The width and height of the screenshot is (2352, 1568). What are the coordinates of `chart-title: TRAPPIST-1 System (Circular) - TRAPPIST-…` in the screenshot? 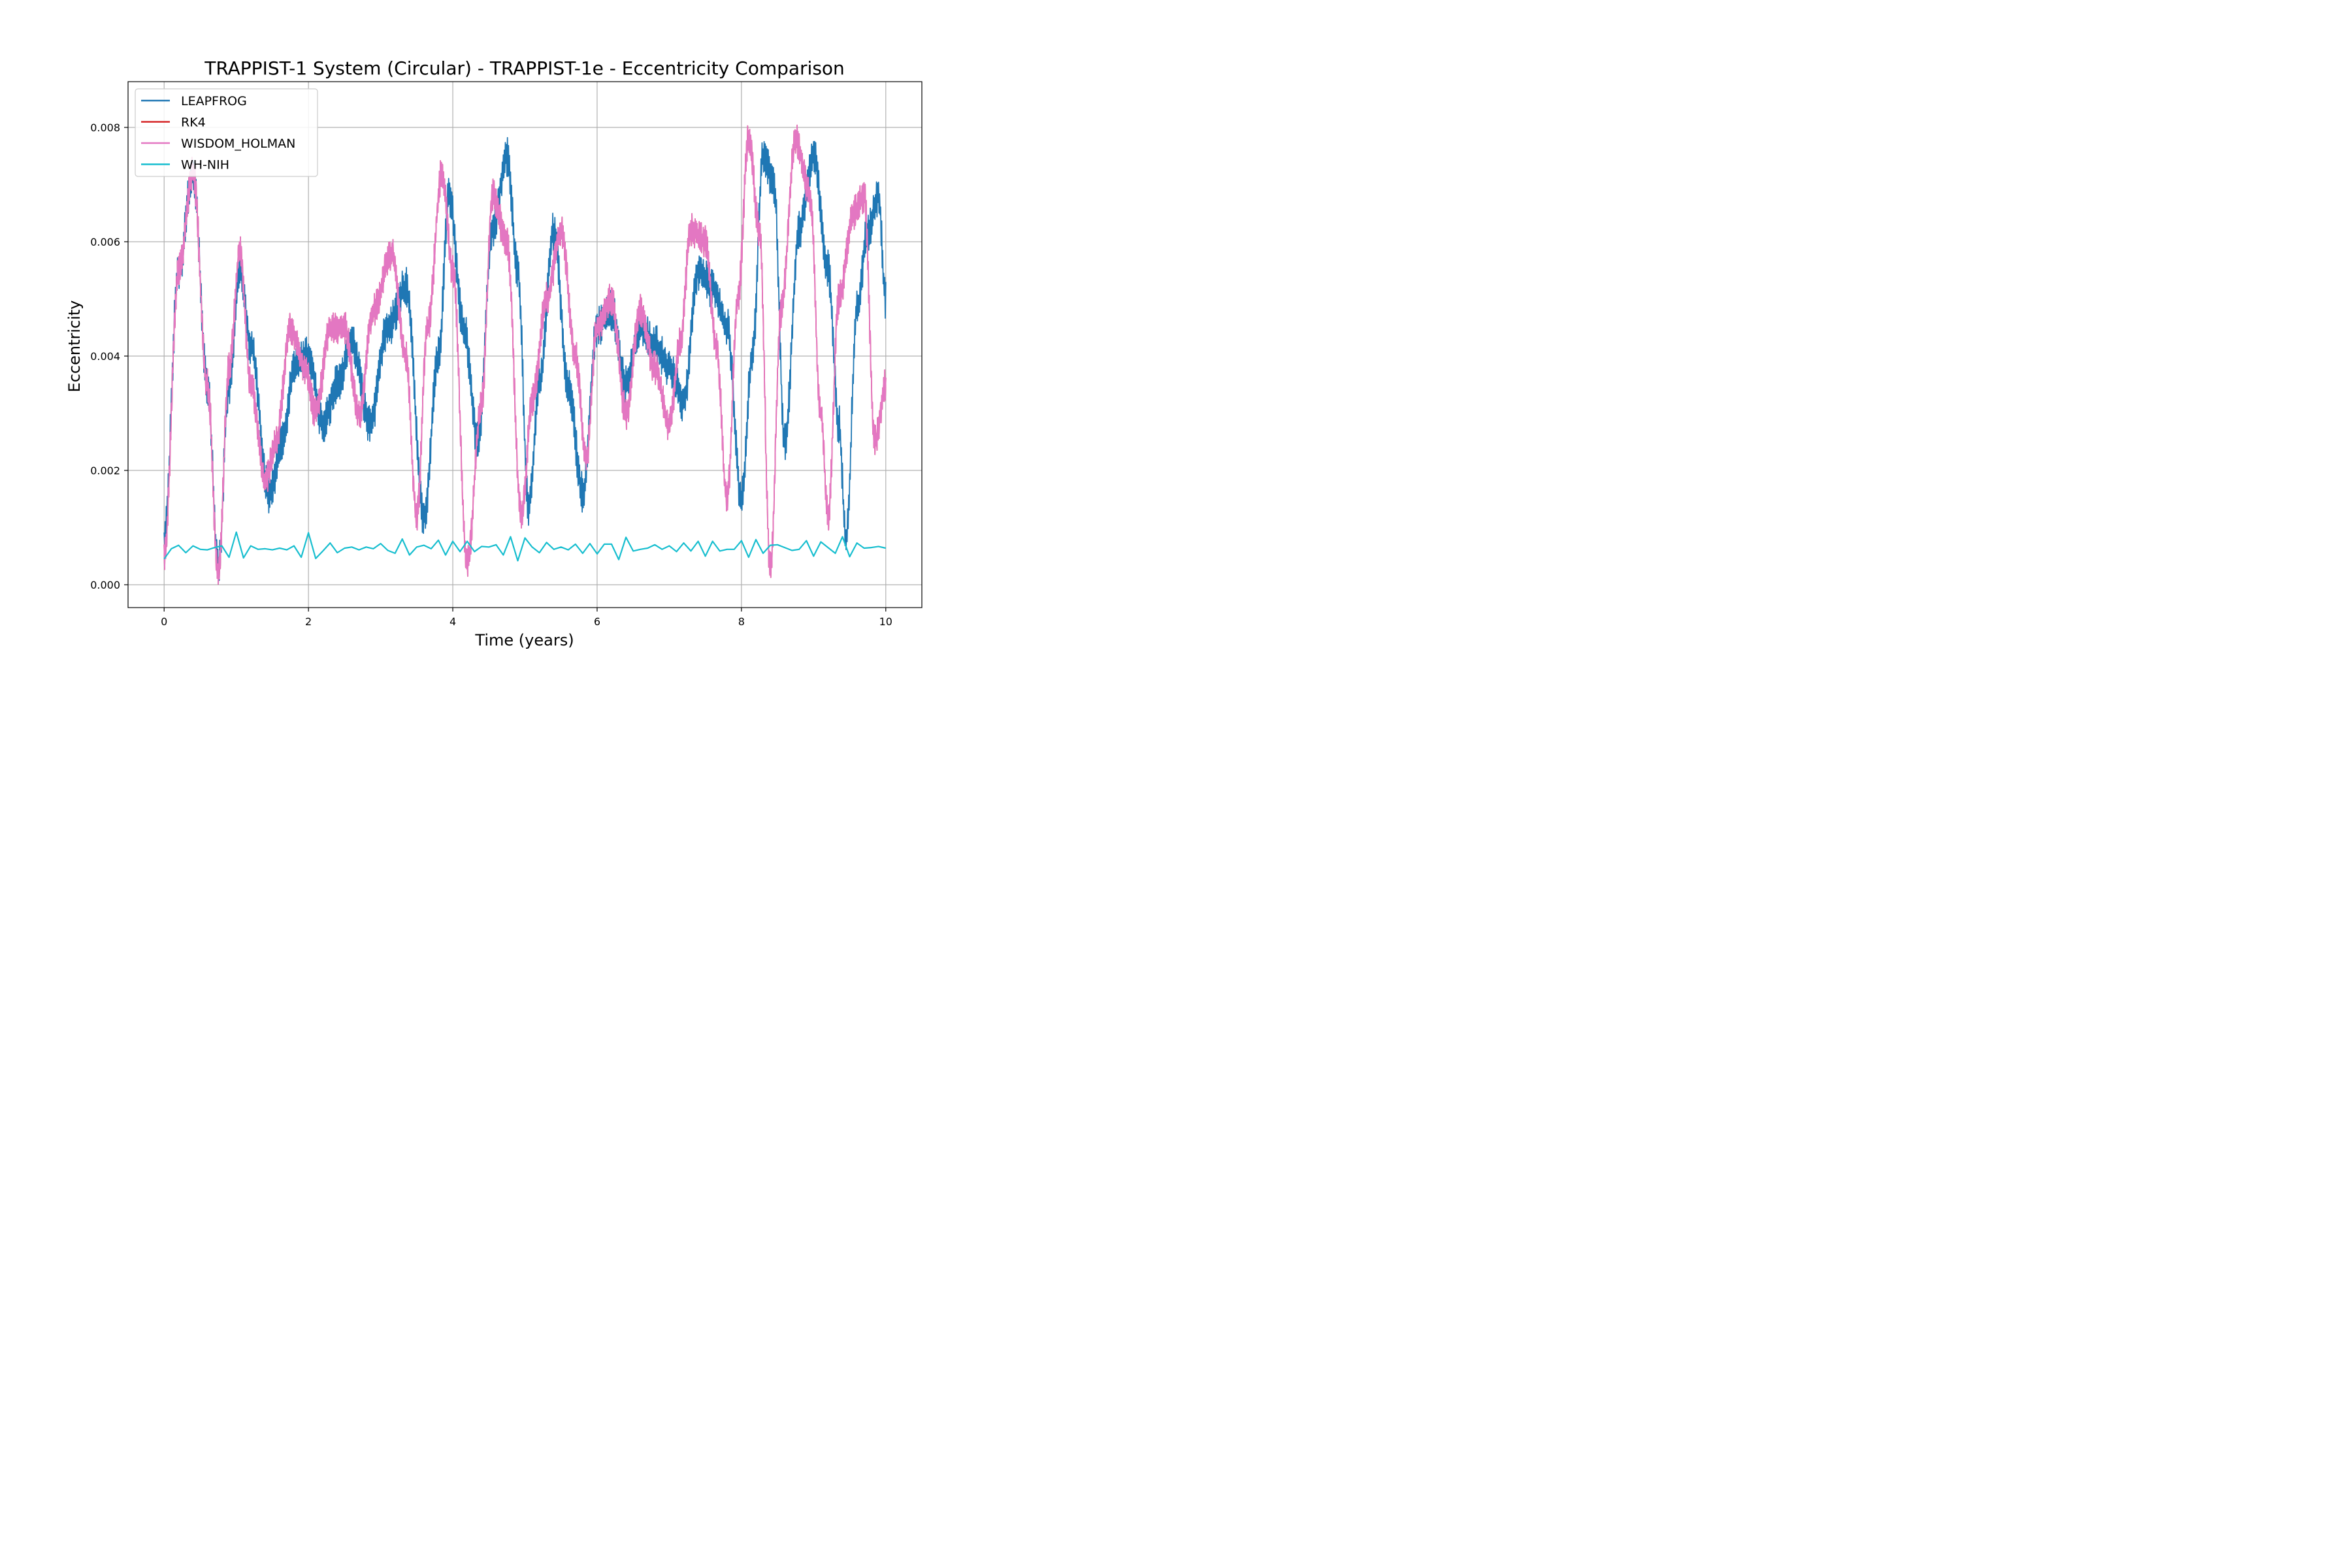 It's located at (524, 68).